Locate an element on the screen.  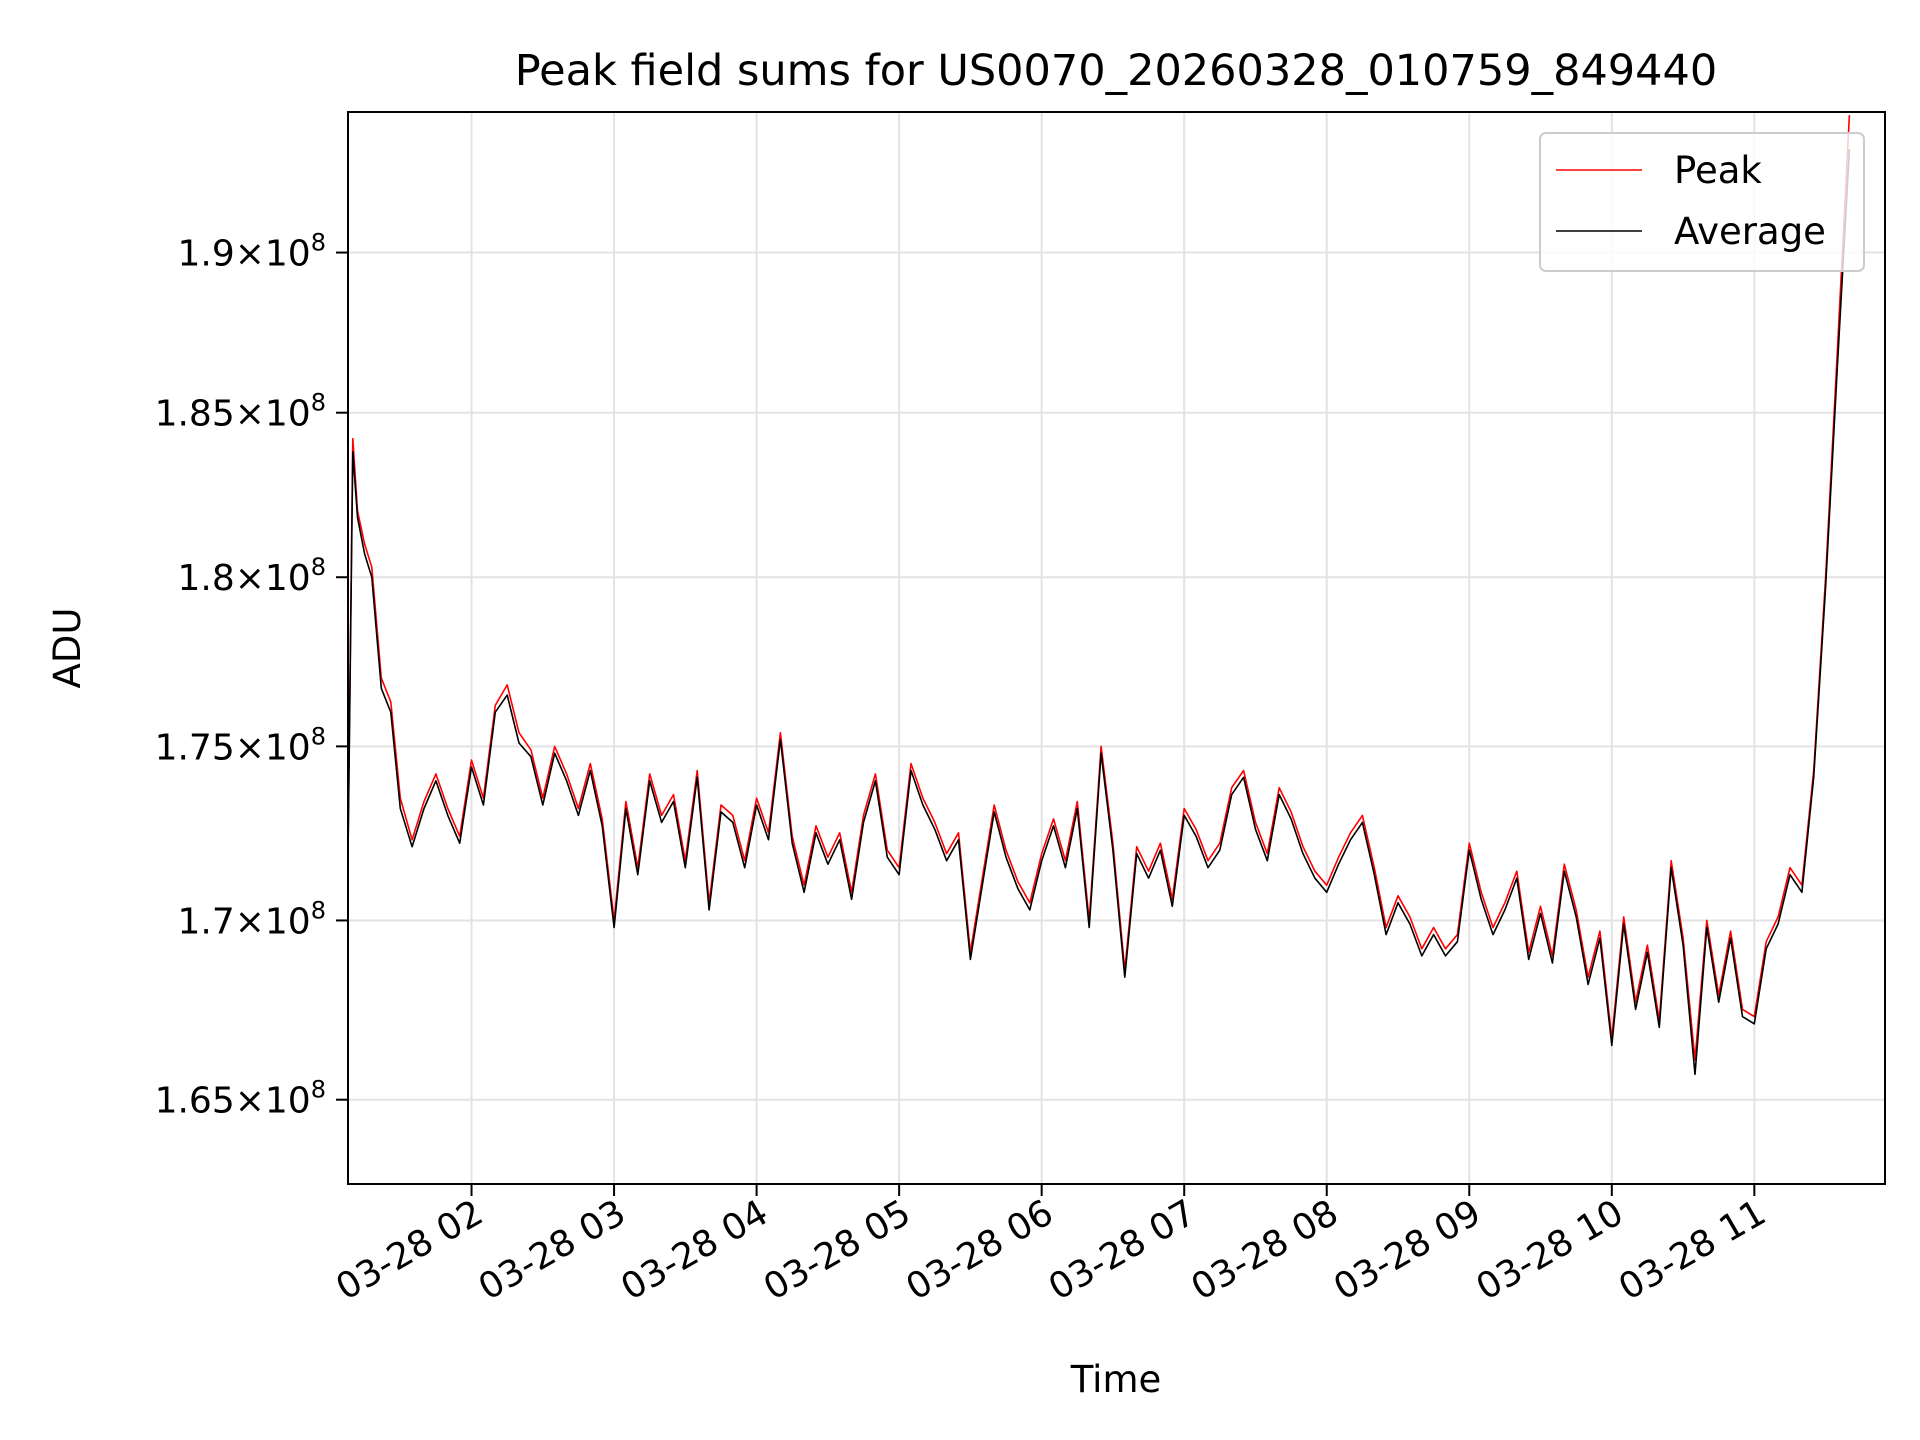
y-axis-label: ADU is located at coordinates (67, 648).